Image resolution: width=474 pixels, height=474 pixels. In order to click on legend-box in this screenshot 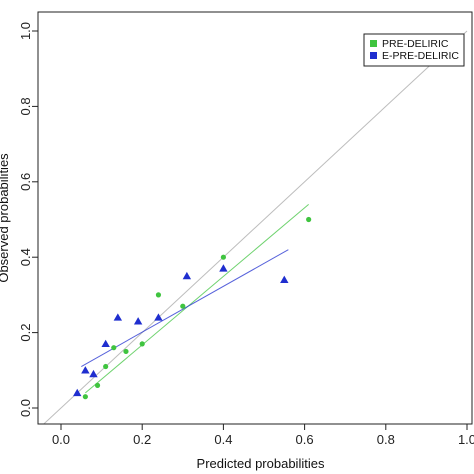, I will do `click(414, 50)`.